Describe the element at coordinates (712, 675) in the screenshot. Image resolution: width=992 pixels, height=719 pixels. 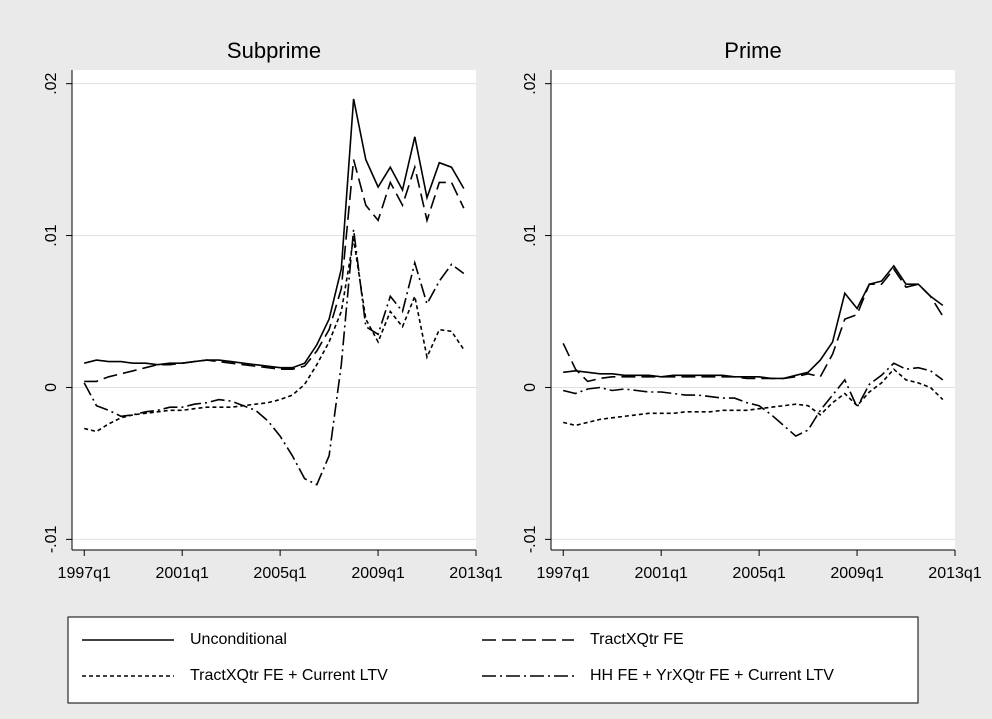
I see `legend-label: HH FE + YrXQtr FE + Current LTV` at that location.